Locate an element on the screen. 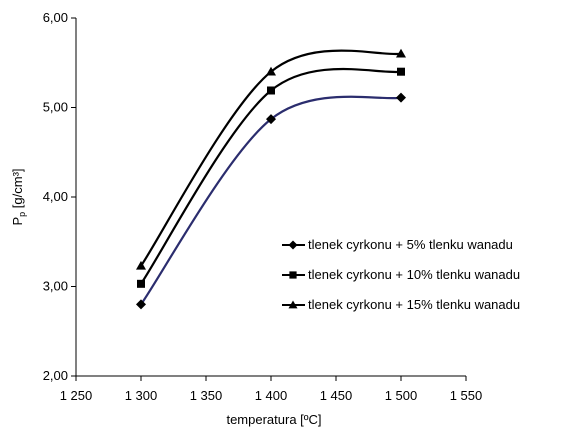  legend-marker-triangle is located at coordinates (293, 304).